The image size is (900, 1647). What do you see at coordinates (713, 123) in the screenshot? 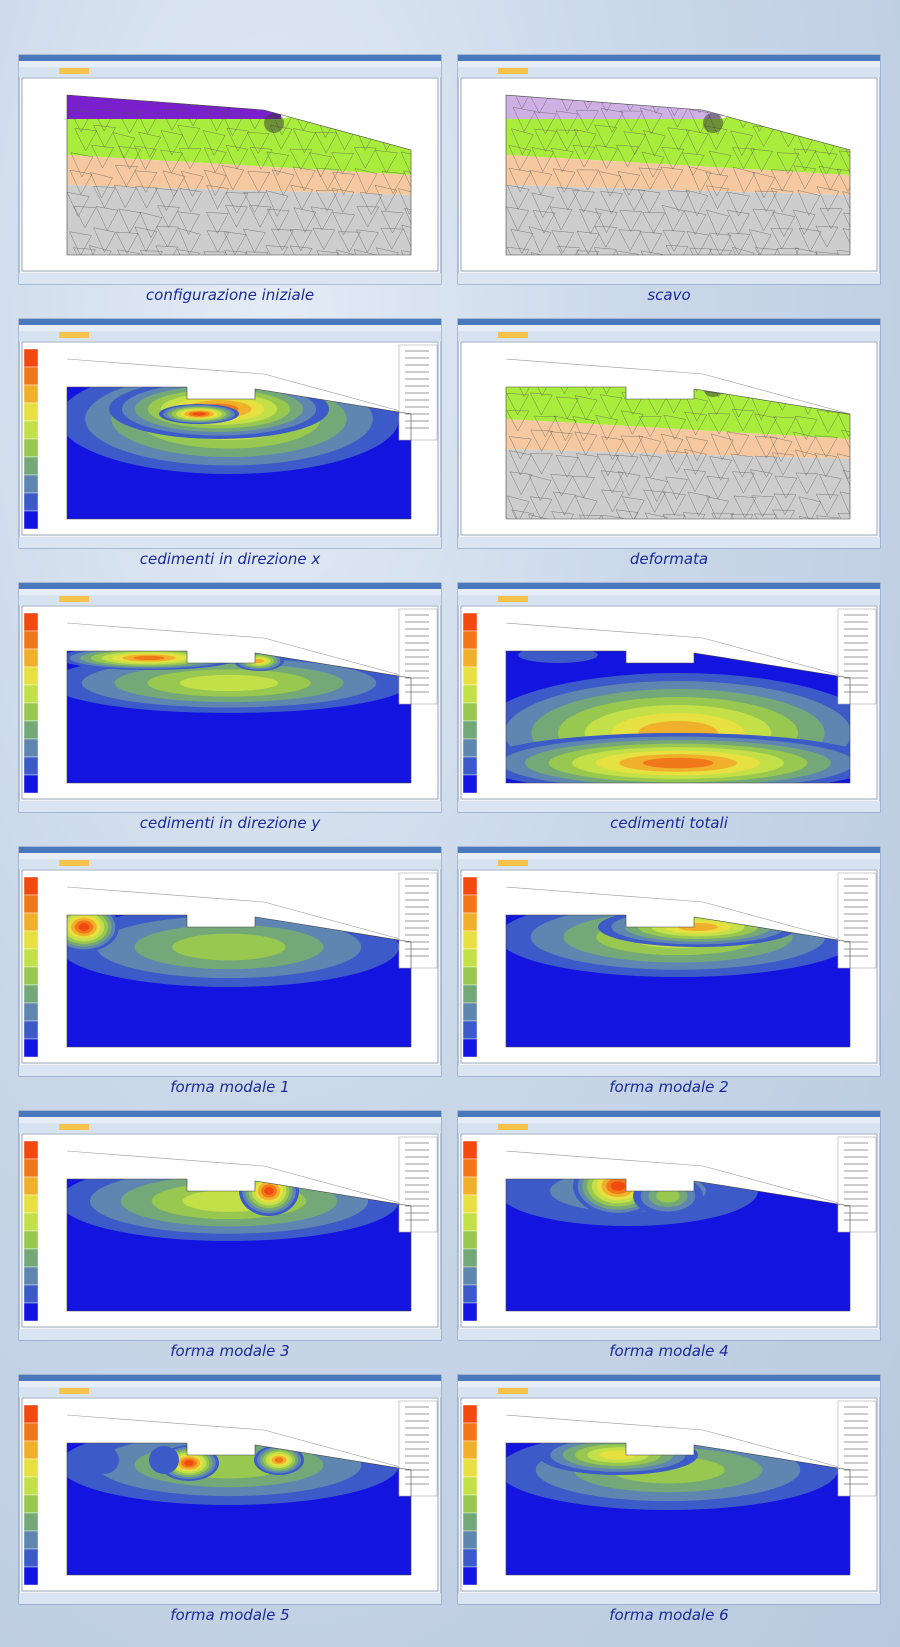
I see `mesh-refine` at bounding box center [713, 123].